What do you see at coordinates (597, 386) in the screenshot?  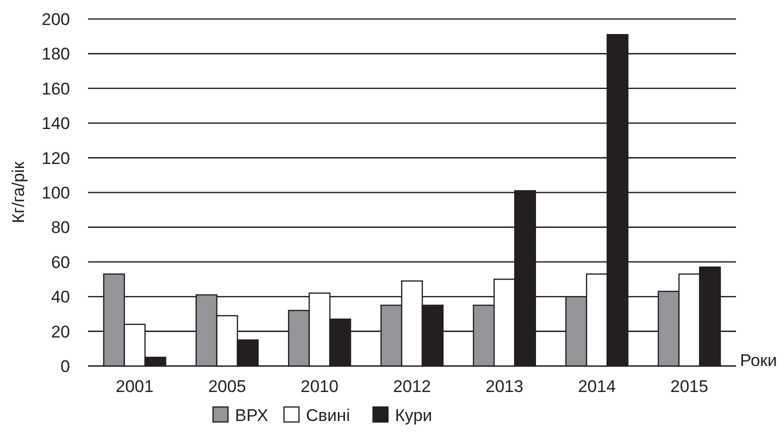 I see `x-tick-label: 2014` at bounding box center [597, 386].